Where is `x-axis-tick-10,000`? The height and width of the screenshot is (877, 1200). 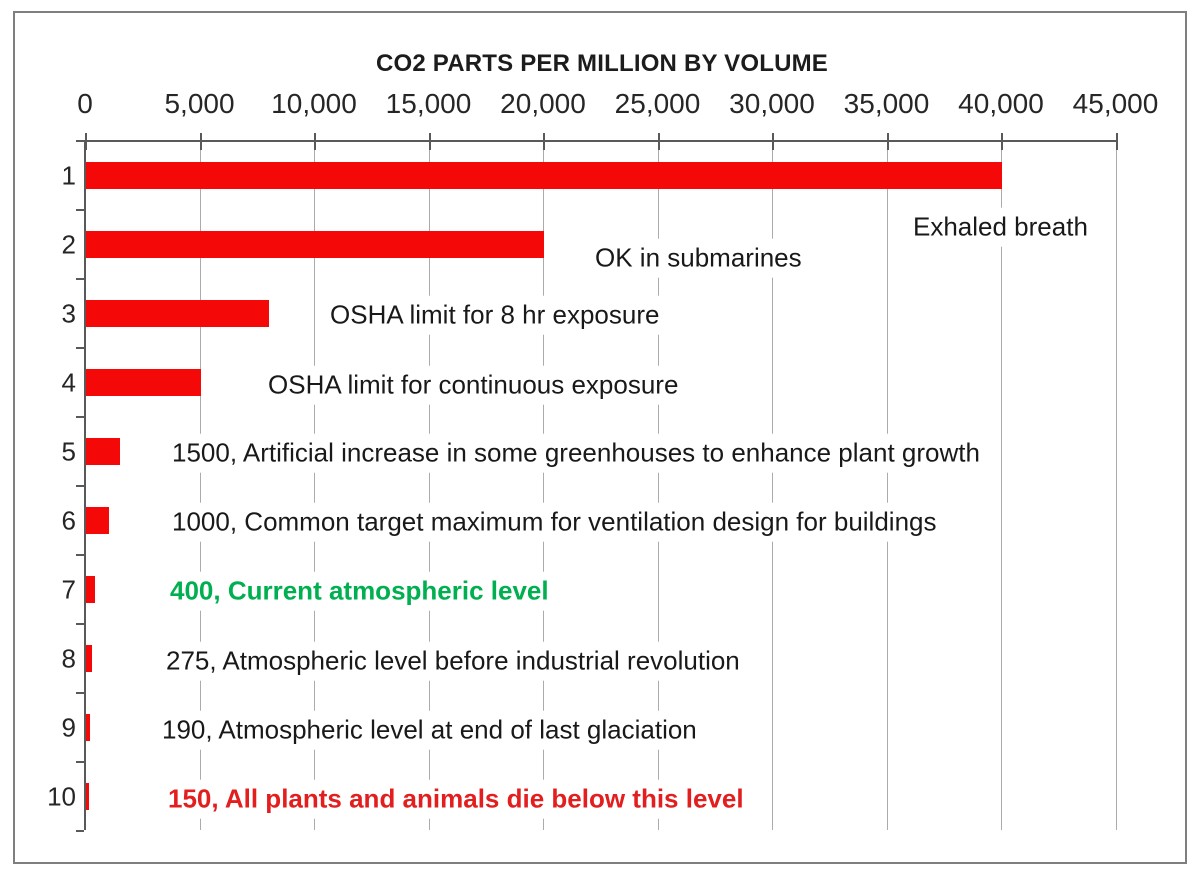 x-axis-tick-10,000 is located at coordinates (315, 141).